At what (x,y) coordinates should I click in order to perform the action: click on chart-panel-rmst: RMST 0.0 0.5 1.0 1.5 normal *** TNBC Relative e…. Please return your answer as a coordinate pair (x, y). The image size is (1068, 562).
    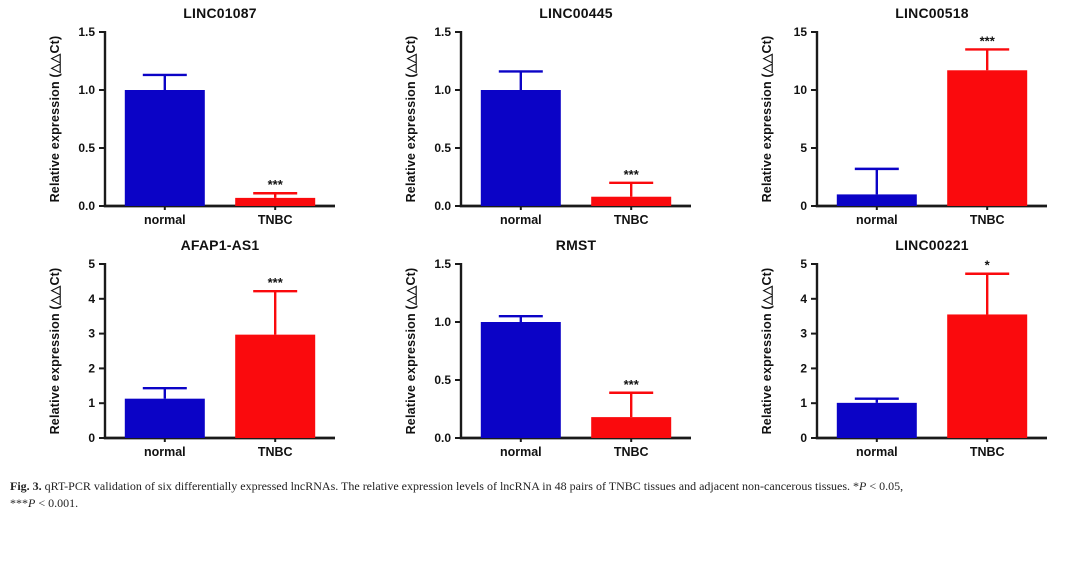
    Looking at the image, I should click on (534, 350).